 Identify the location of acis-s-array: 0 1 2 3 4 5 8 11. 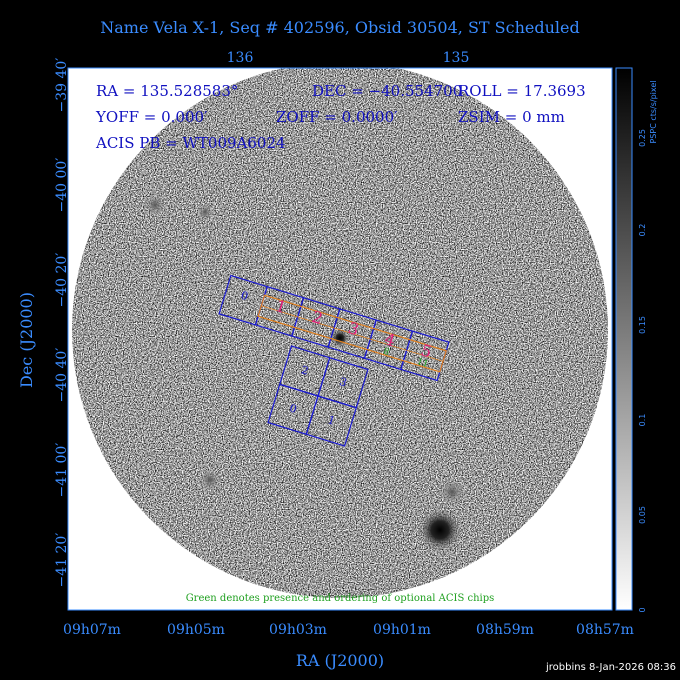
(334, 328).